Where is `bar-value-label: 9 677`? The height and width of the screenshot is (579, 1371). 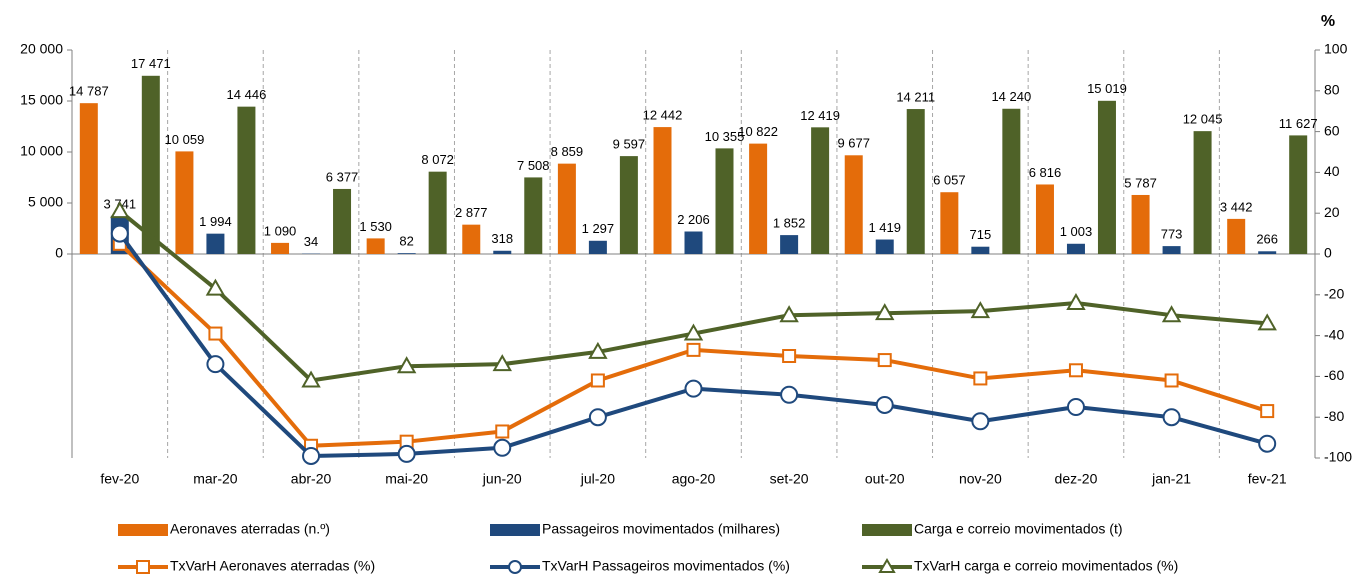
bar-value-label: 9 677 is located at coordinates (853, 143).